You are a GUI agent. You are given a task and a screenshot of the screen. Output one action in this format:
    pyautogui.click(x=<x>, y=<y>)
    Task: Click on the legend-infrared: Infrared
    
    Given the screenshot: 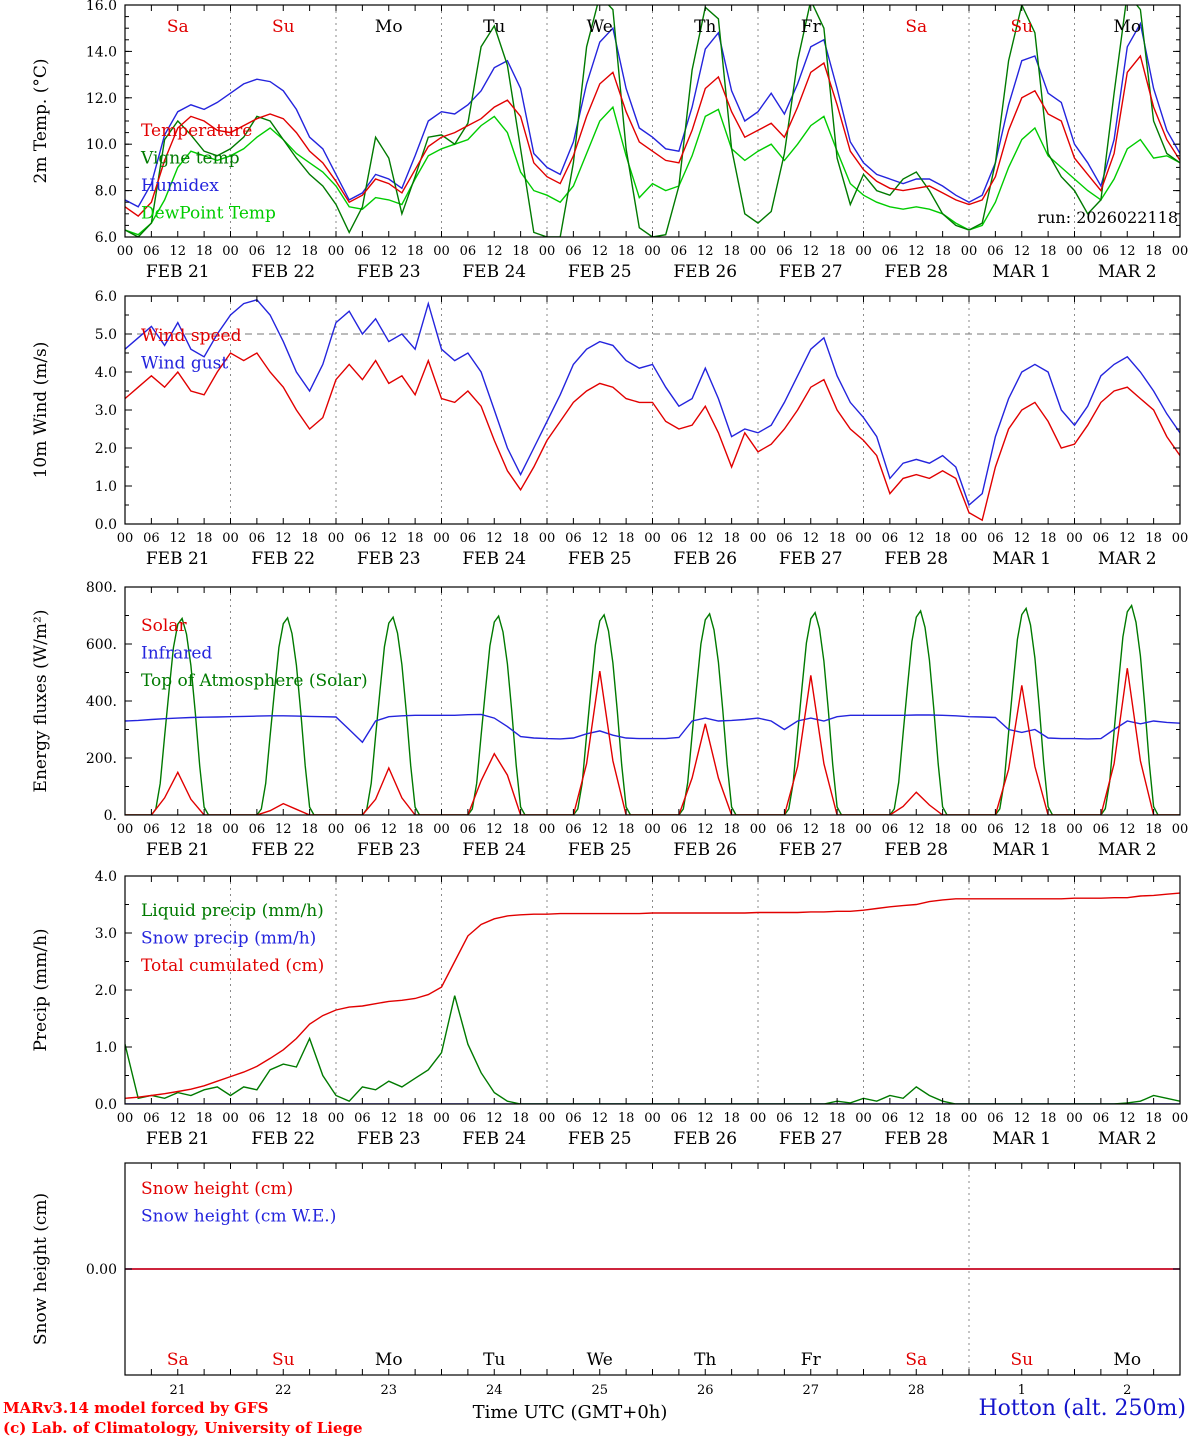 What is the action you would take?
    pyautogui.click(x=176, y=654)
    